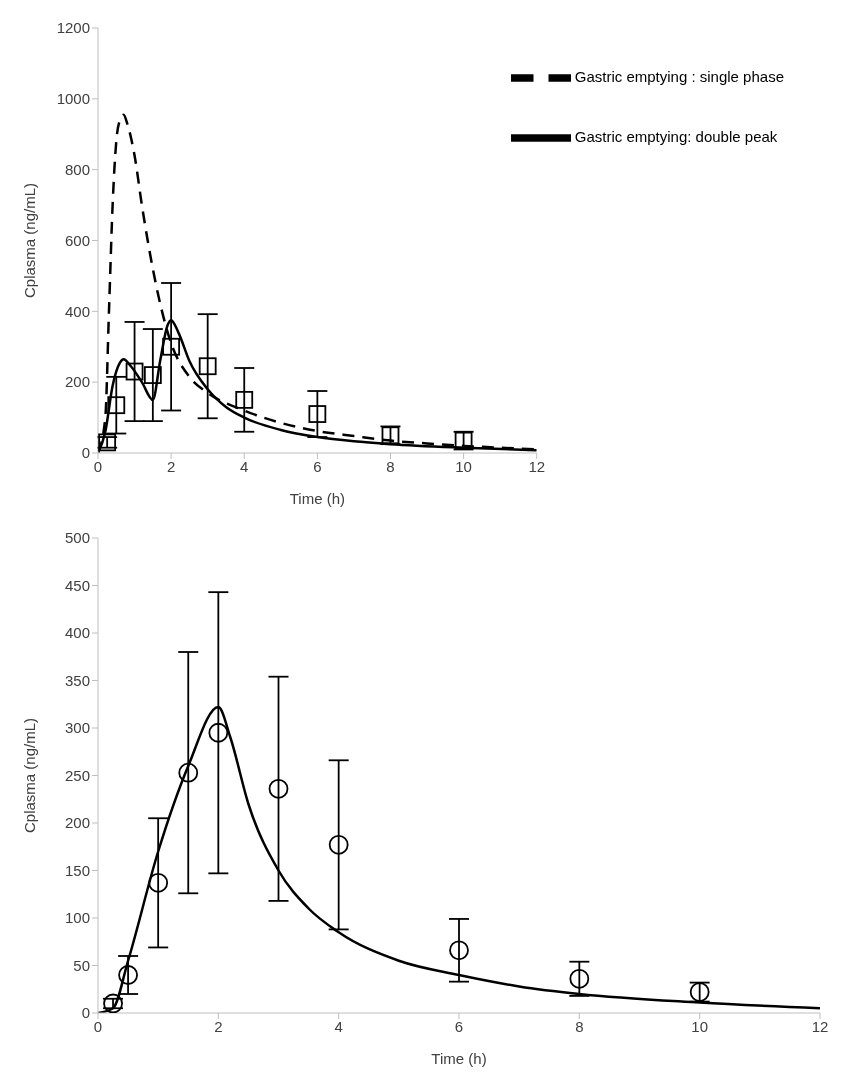 The height and width of the screenshot is (1092, 842). What do you see at coordinates (77, 240) in the screenshot?
I see `y-tick-label: 600` at bounding box center [77, 240].